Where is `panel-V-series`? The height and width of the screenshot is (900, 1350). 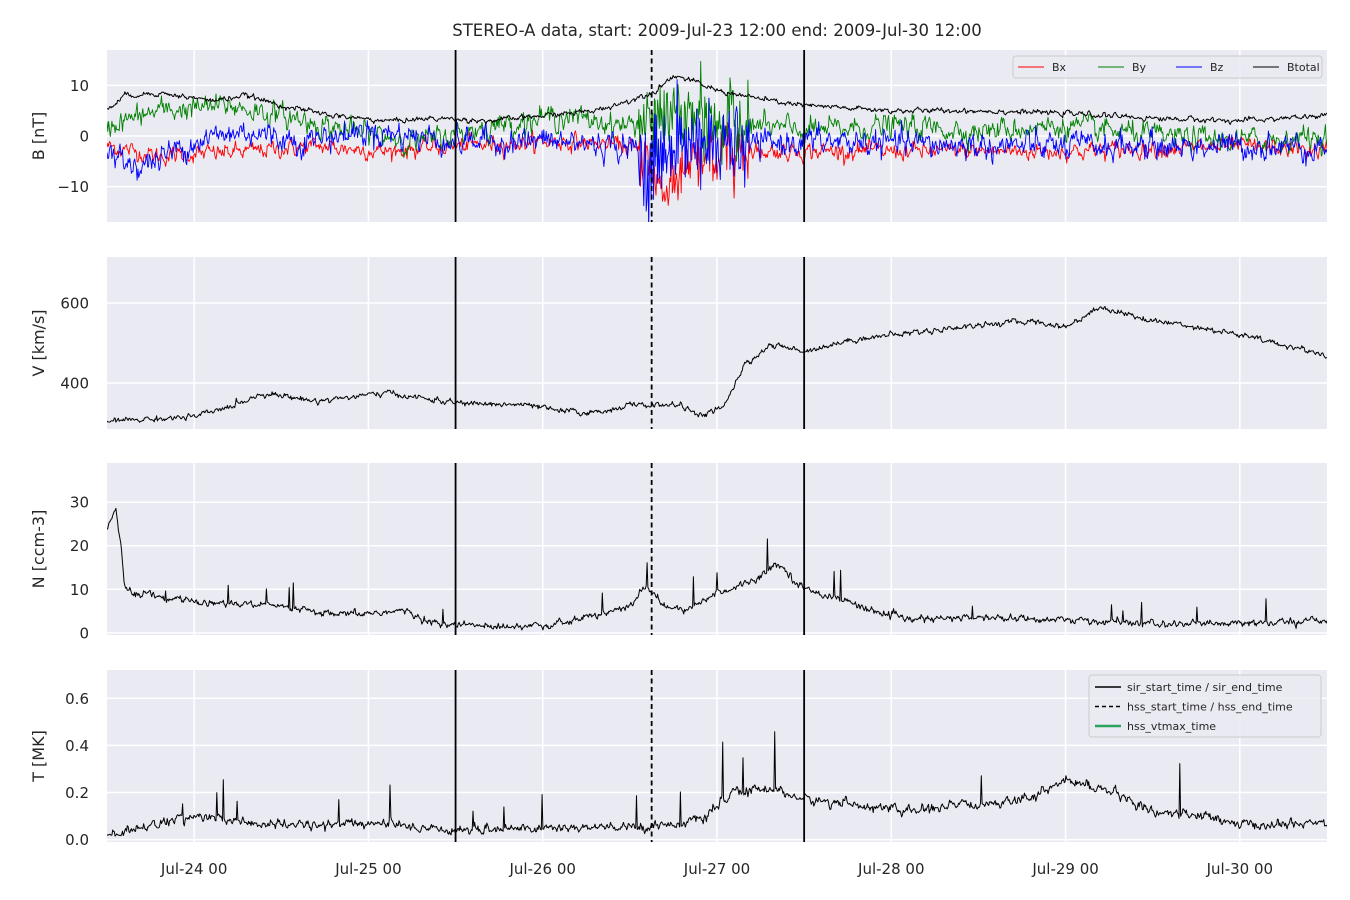
panel-V-series is located at coordinates (717, 364).